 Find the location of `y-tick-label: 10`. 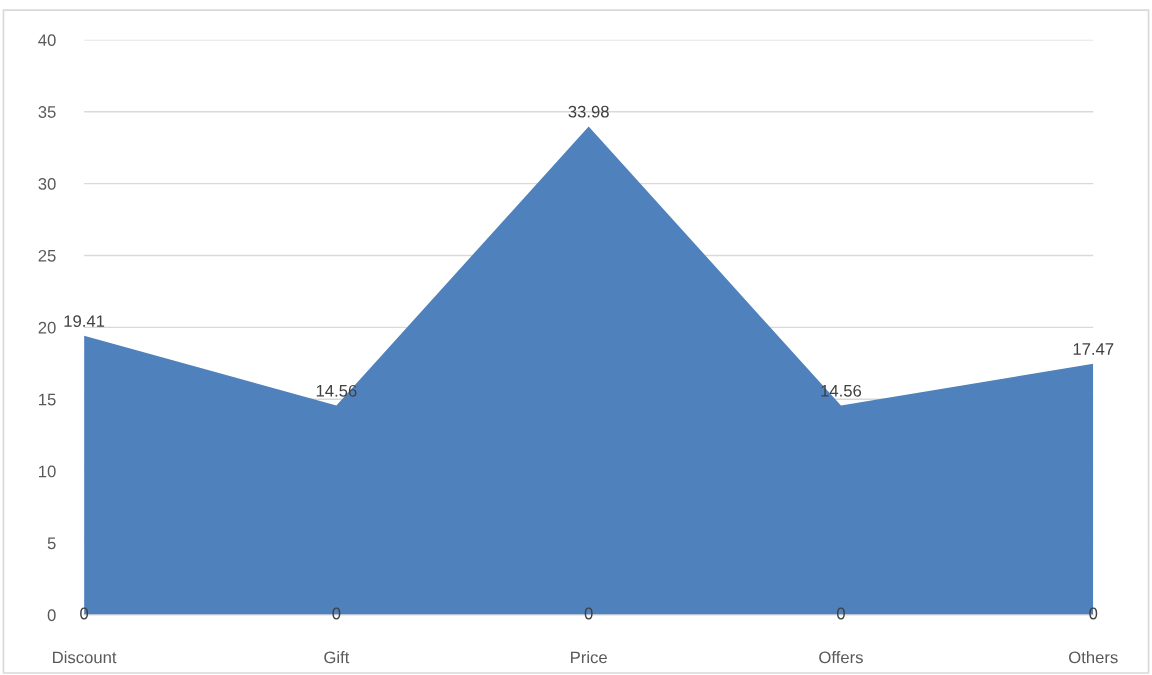

y-tick-label: 10 is located at coordinates (47, 471).